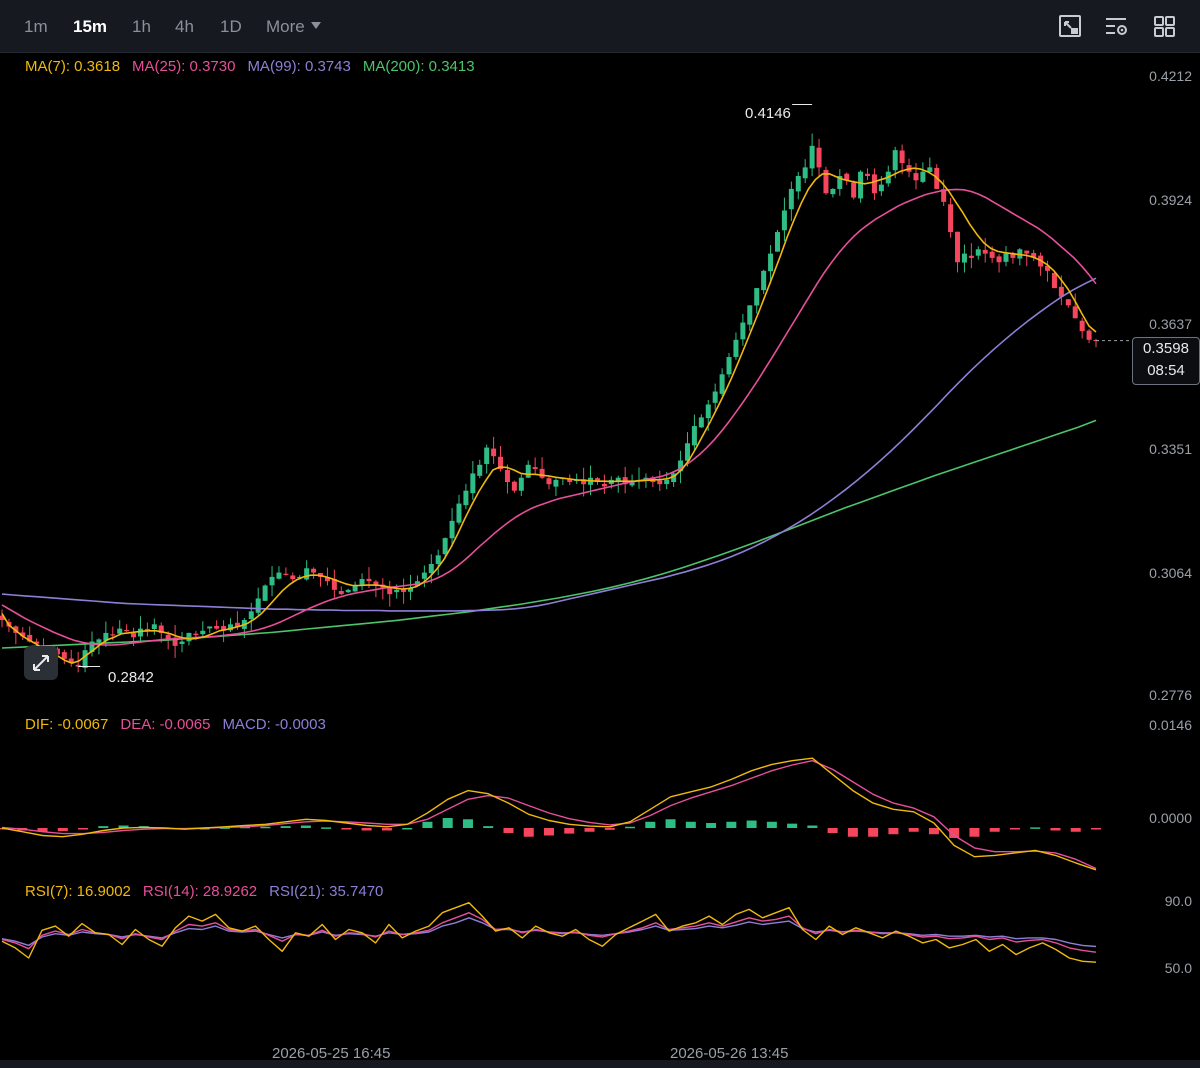 This screenshot has width=1200, height=1068. Describe the element at coordinates (729, 1053) in the screenshot. I see `time-tick: 2026-05-26 13:45` at that location.